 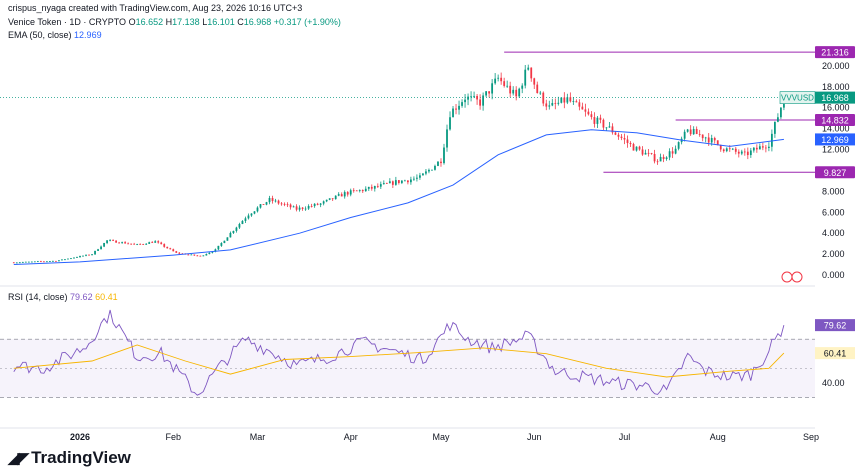 What do you see at coordinates (399, 361) in the screenshot?
I see `rsi-ma-line` at bounding box center [399, 361].